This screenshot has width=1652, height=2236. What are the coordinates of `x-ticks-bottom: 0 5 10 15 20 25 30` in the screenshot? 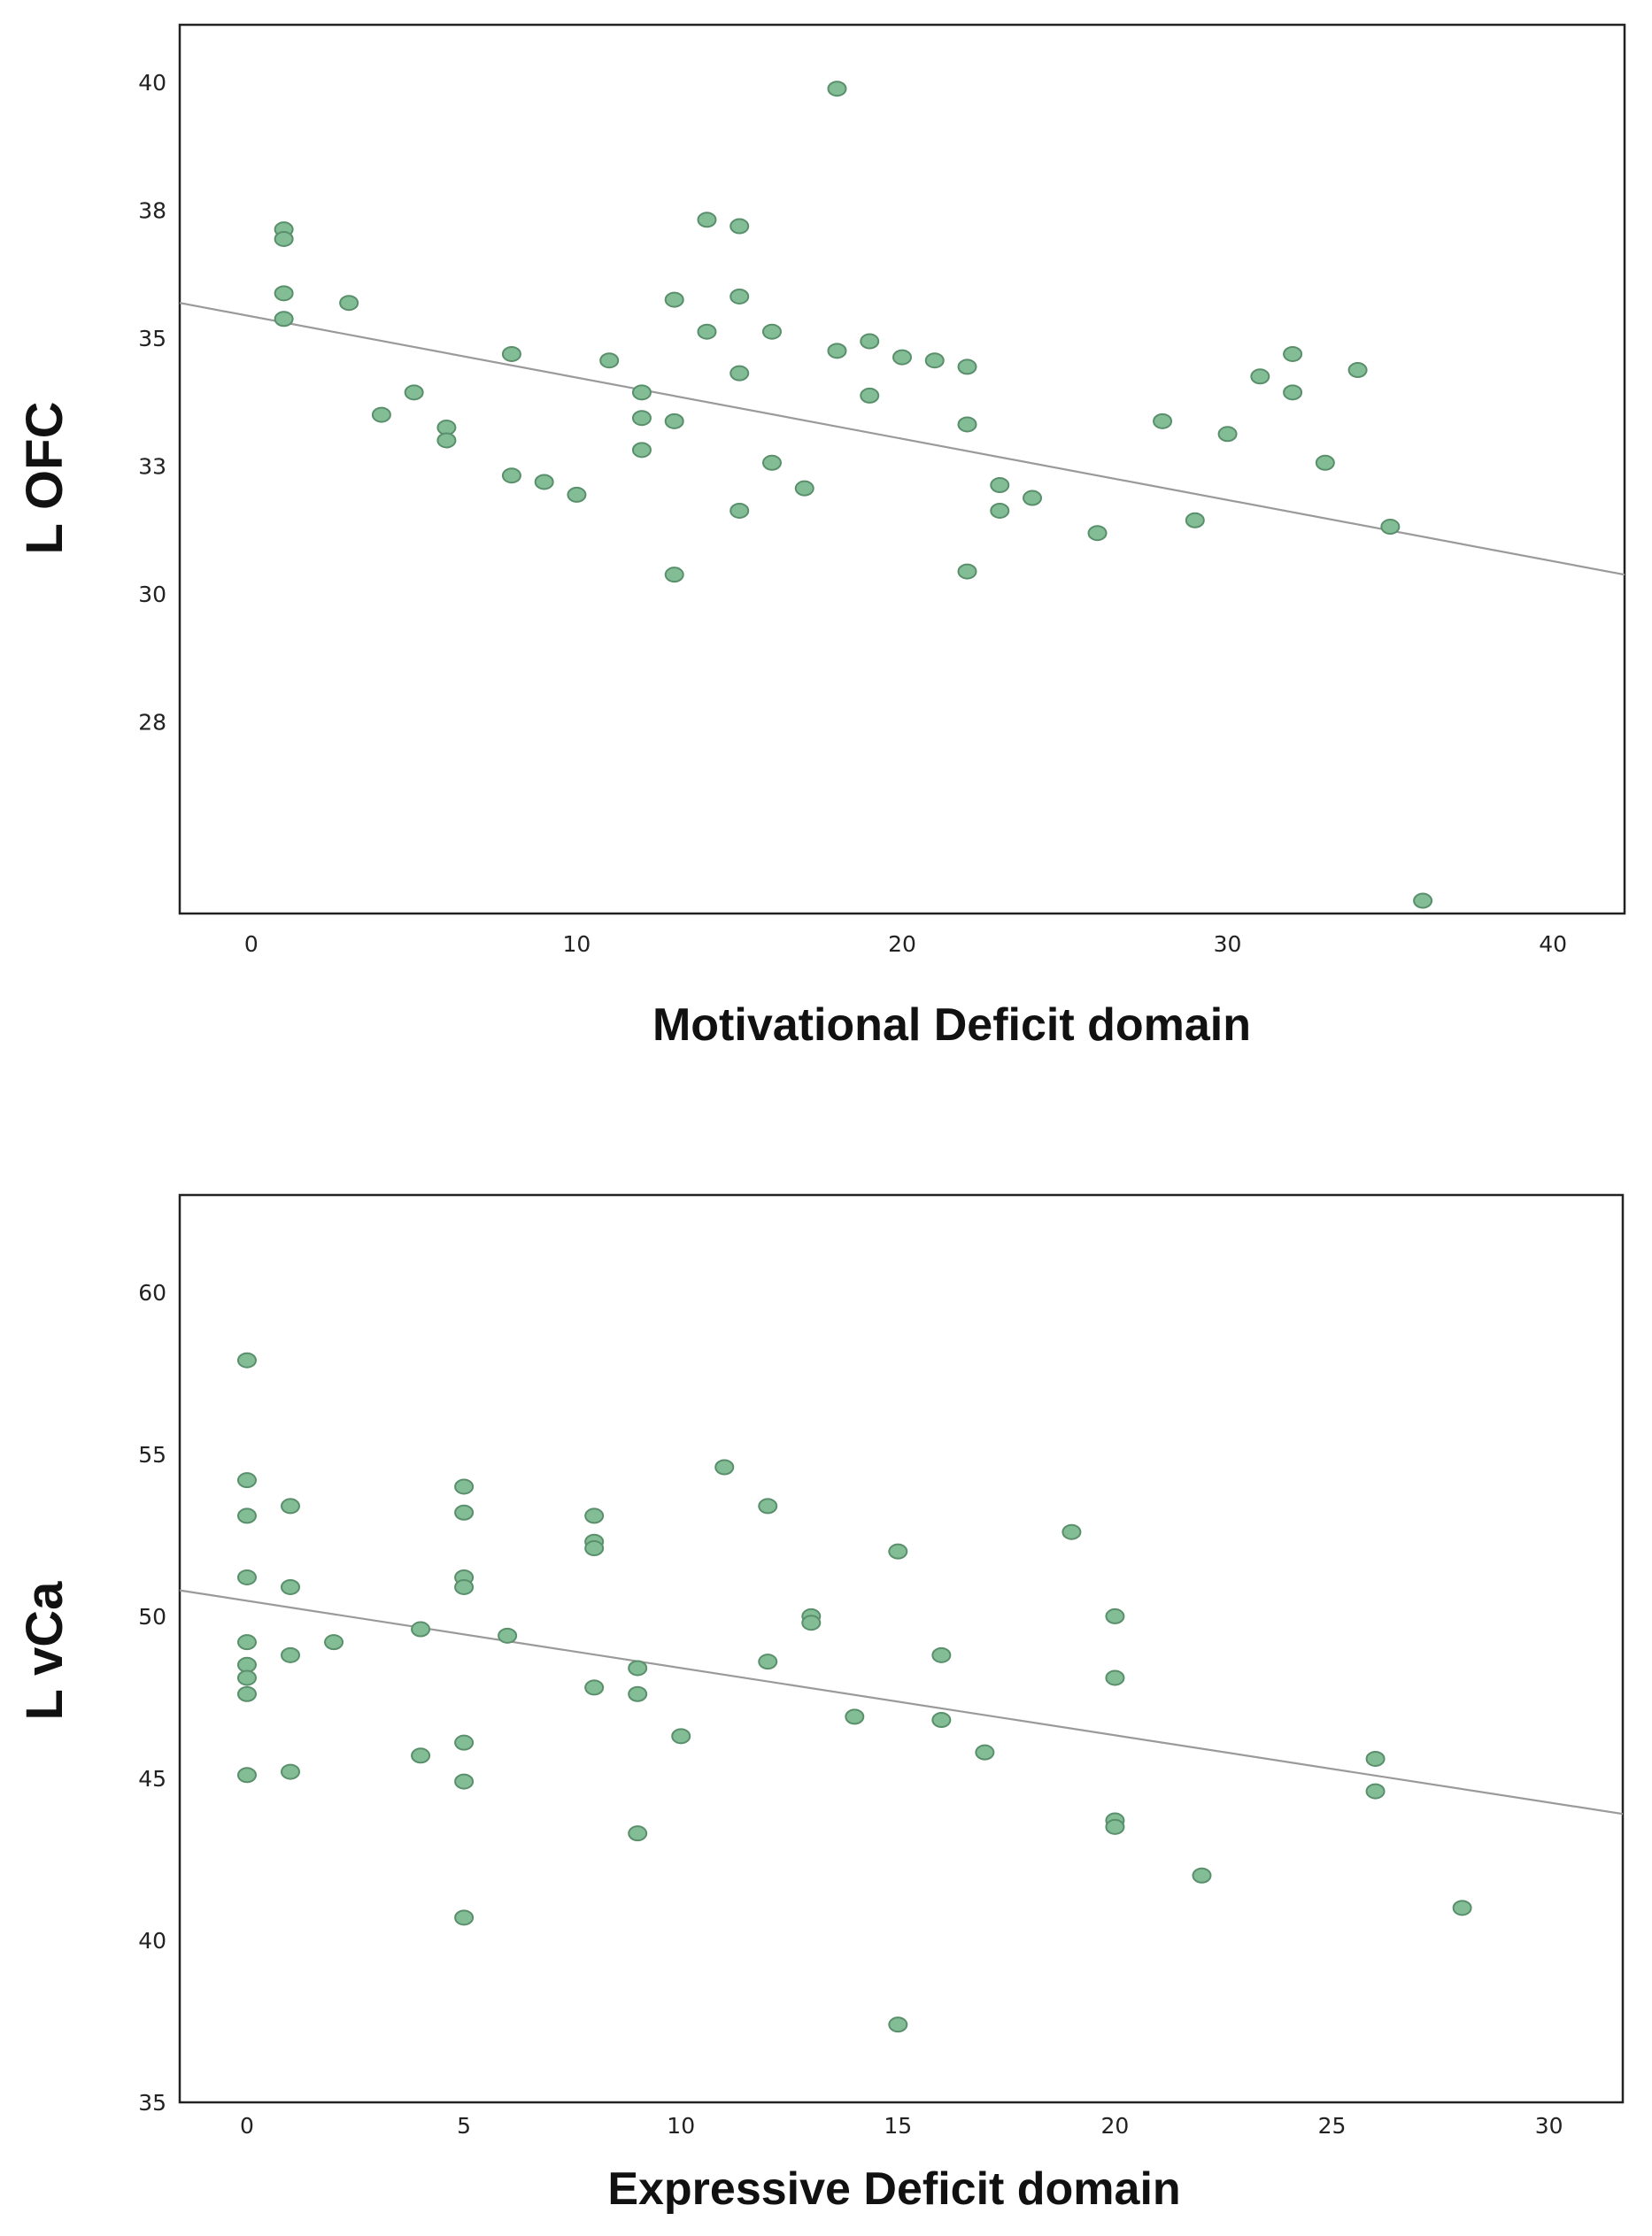 It's located at (901, 2126).